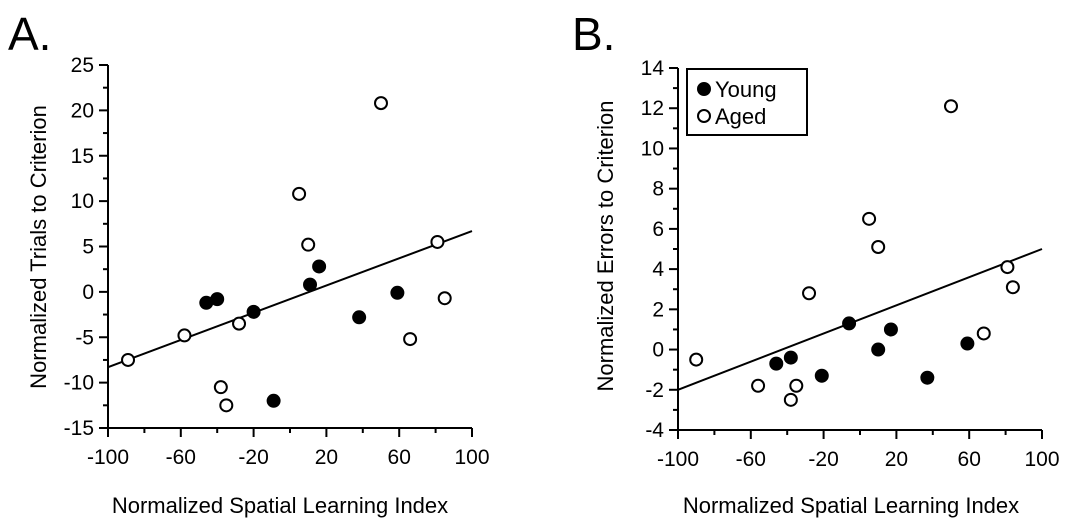 The image size is (1066, 521). Describe the element at coordinates (823, 459) in the screenshot. I see `panel-b-x-tick-label: -20` at that location.